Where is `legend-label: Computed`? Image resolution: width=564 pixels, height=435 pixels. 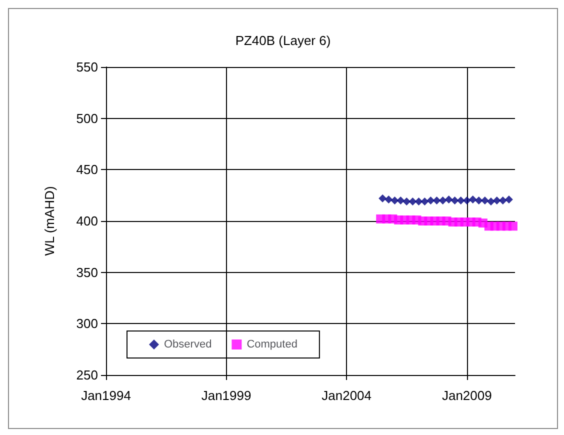 legend-label: Computed is located at coordinates (272, 344).